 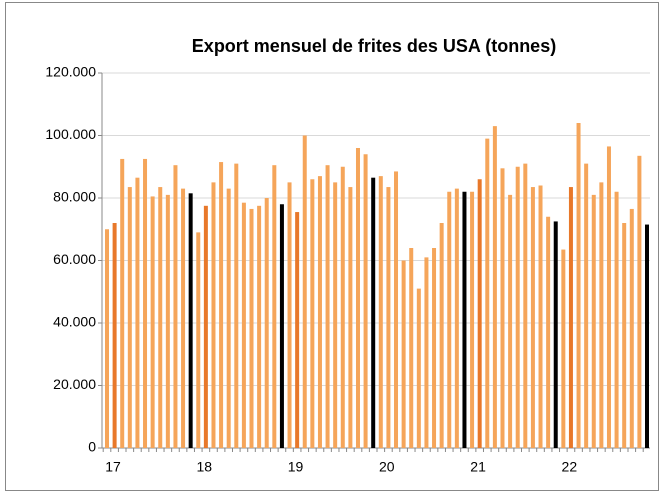 I want to click on y-tick-label: 80.000, so click(x=74, y=197).